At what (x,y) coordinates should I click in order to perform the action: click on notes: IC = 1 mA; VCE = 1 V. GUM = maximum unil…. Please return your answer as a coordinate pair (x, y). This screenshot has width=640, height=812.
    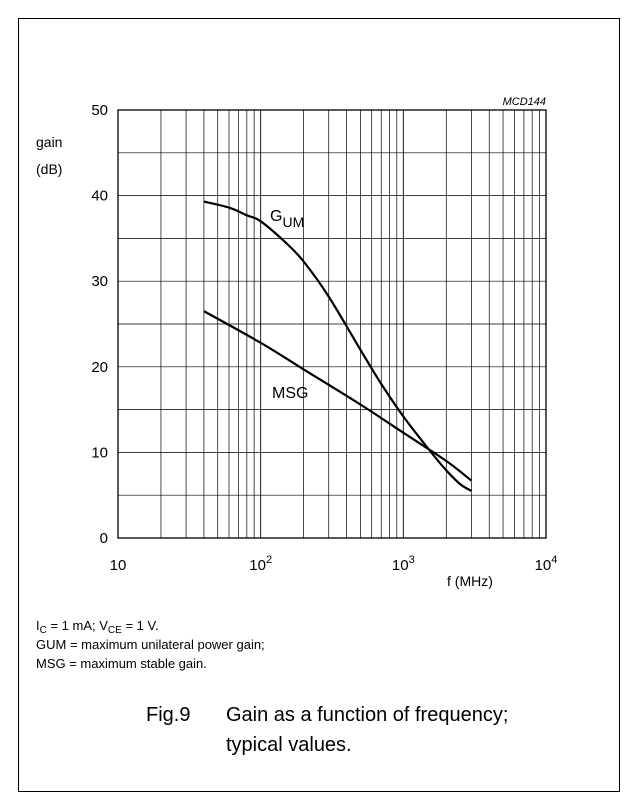
    Looking at the image, I should click on (150, 644).